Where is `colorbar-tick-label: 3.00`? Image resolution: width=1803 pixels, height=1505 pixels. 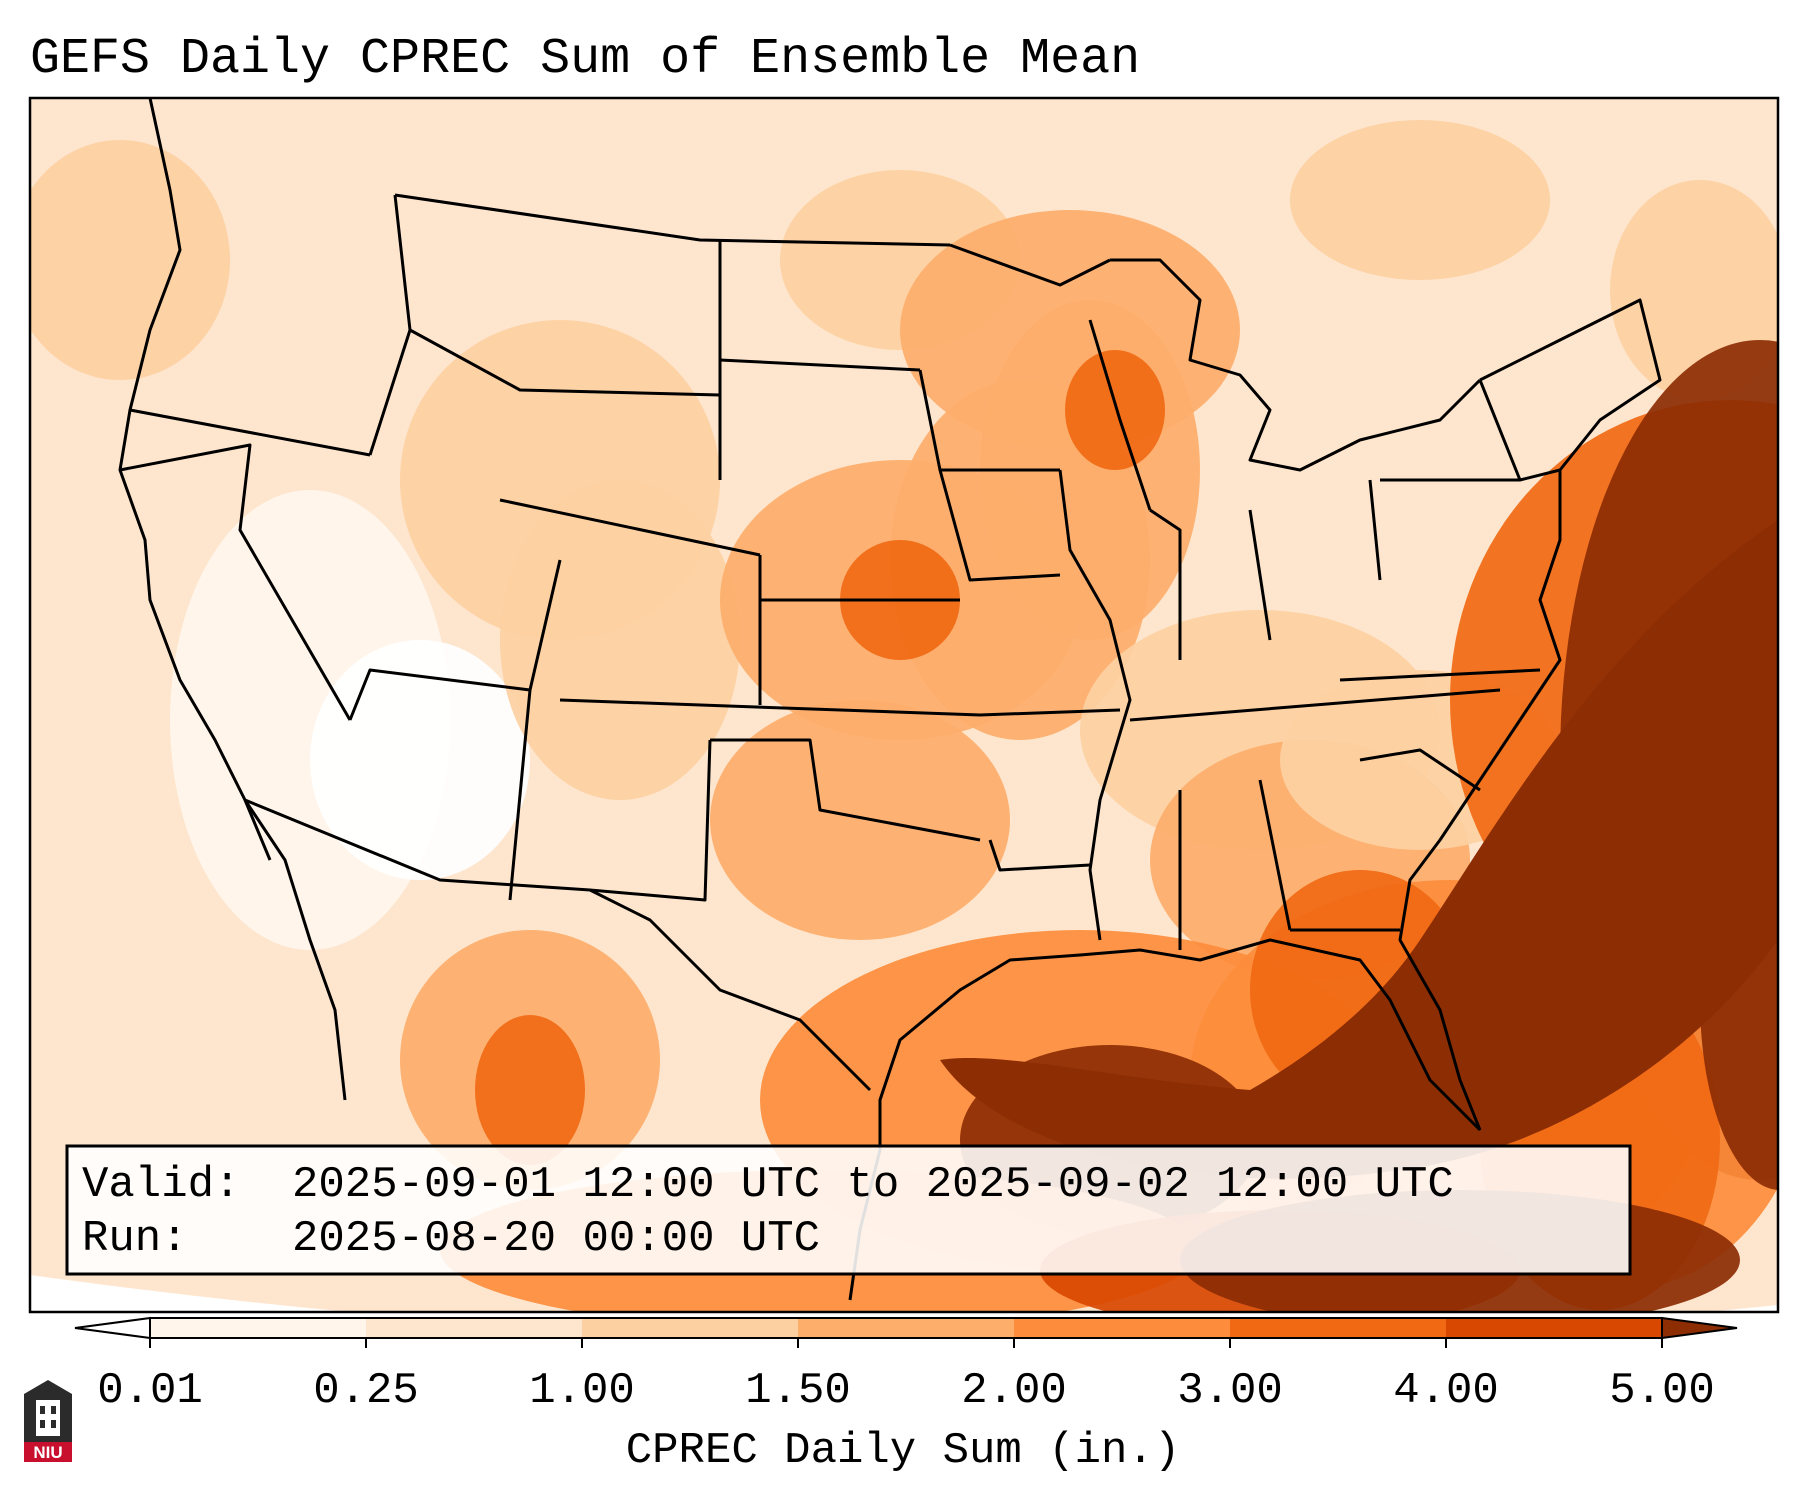
colorbar-tick-label: 3.00 is located at coordinates (1230, 1391).